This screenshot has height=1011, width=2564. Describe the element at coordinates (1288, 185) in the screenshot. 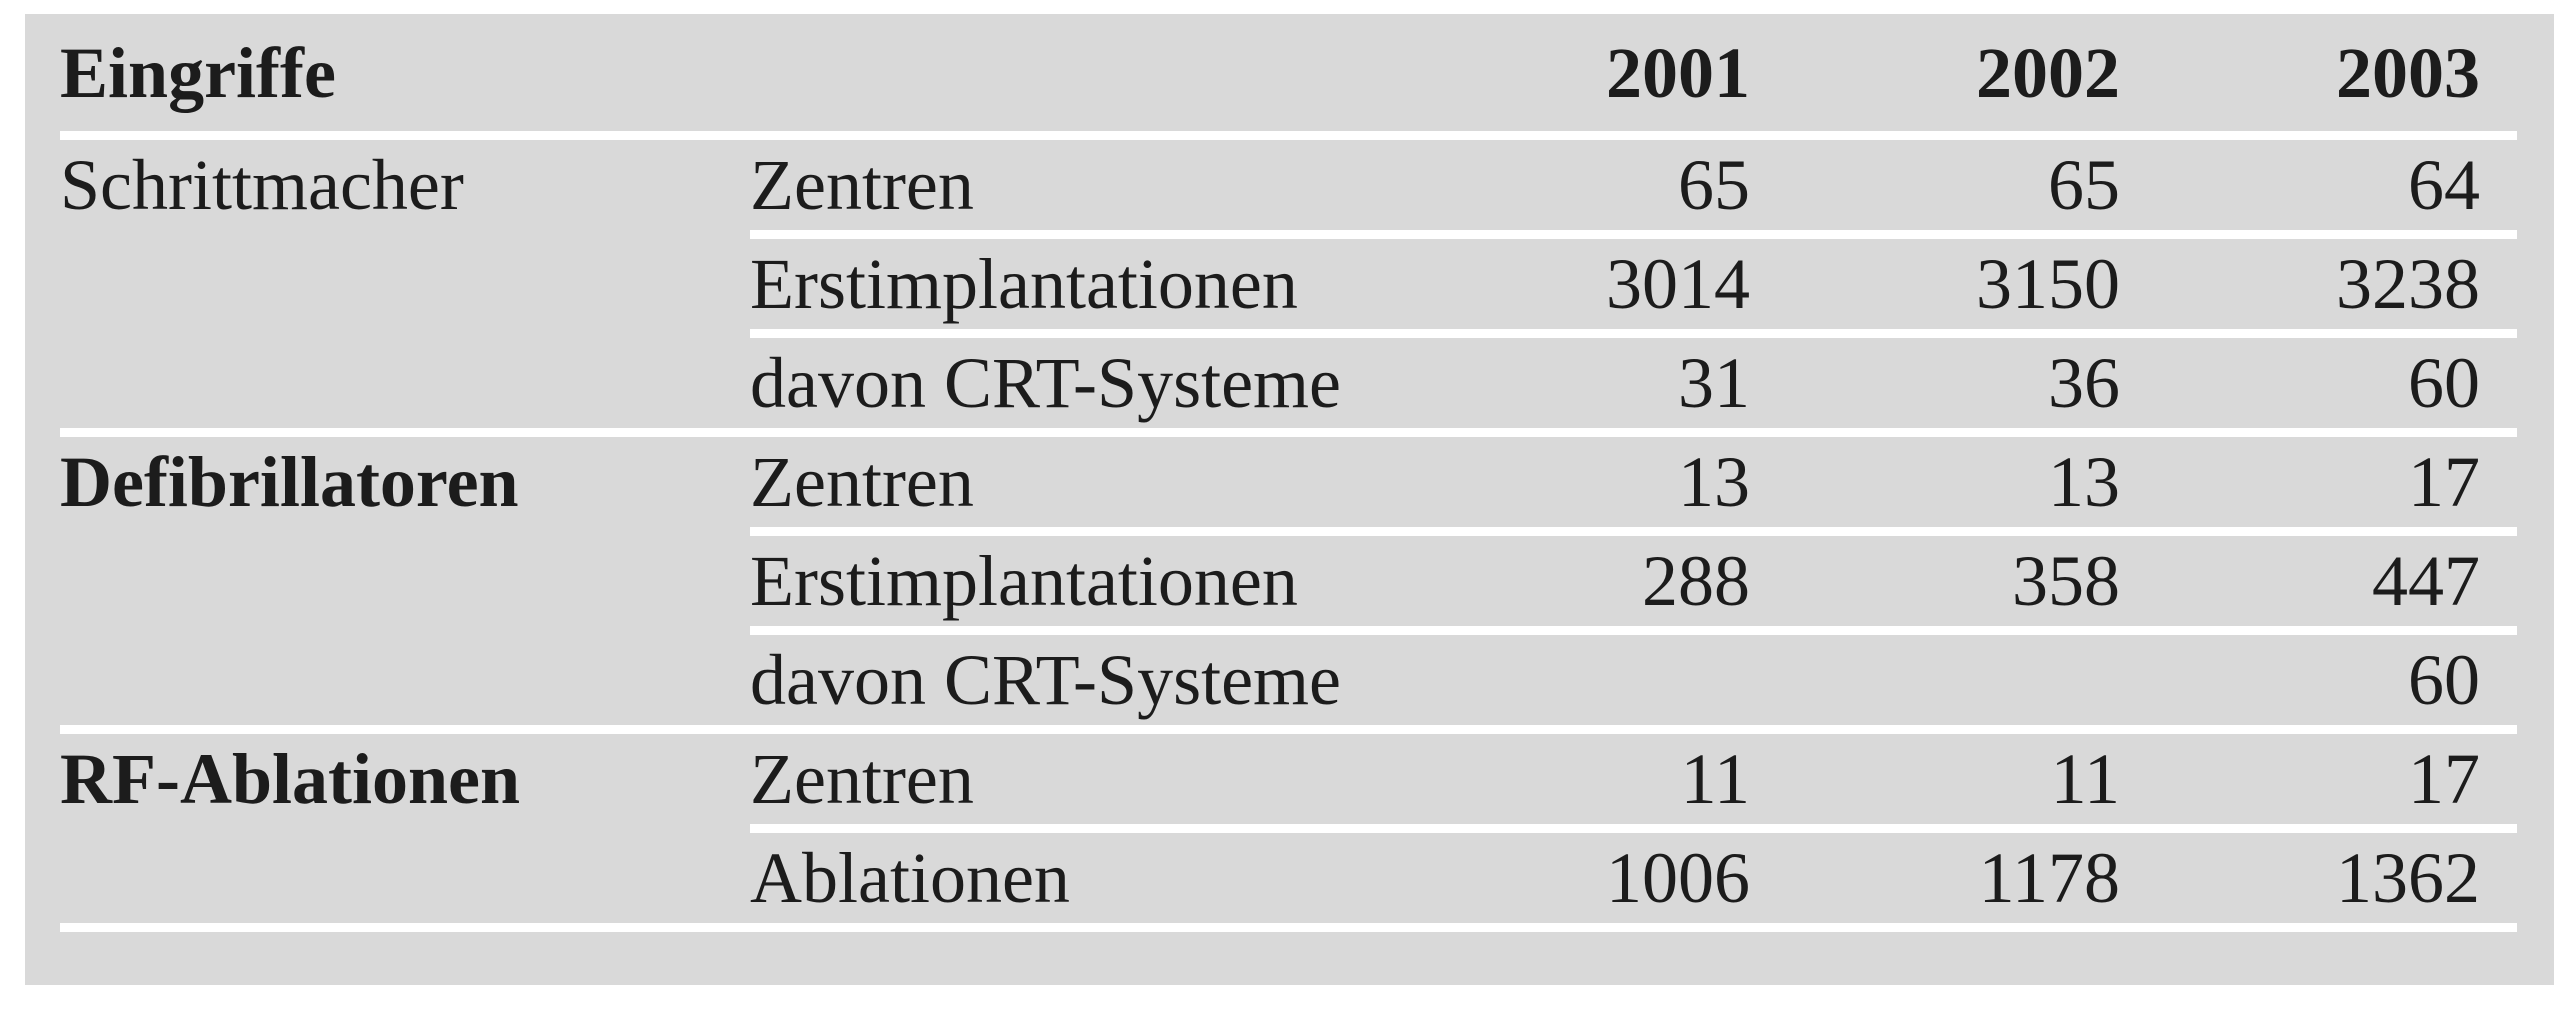

I see `table-row: Schrittmacher Zentren 65 65 64` at that location.